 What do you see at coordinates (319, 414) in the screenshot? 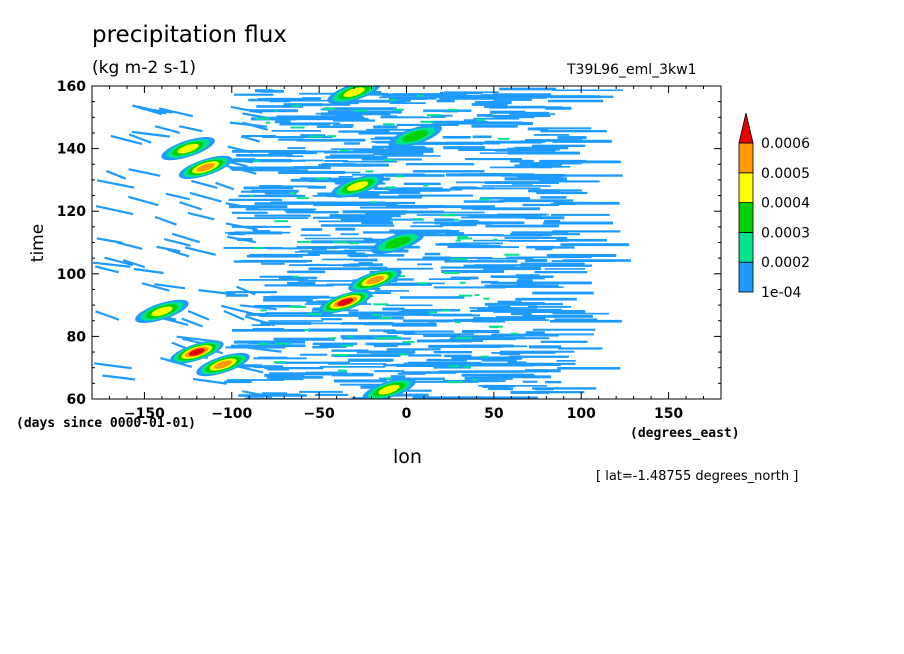
I see `x-tick-label: −50` at bounding box center [319, 414].